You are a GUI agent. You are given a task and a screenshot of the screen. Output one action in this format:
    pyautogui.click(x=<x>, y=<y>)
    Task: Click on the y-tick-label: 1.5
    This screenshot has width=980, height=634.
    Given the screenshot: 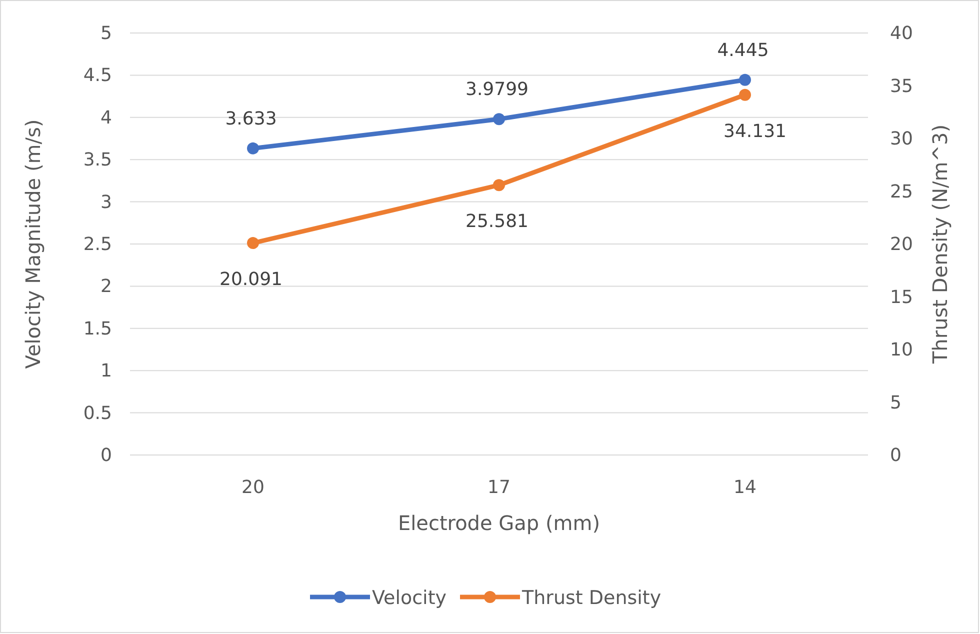 What is the action you would take?
    pyautogui.click(x=97, y=329)
    